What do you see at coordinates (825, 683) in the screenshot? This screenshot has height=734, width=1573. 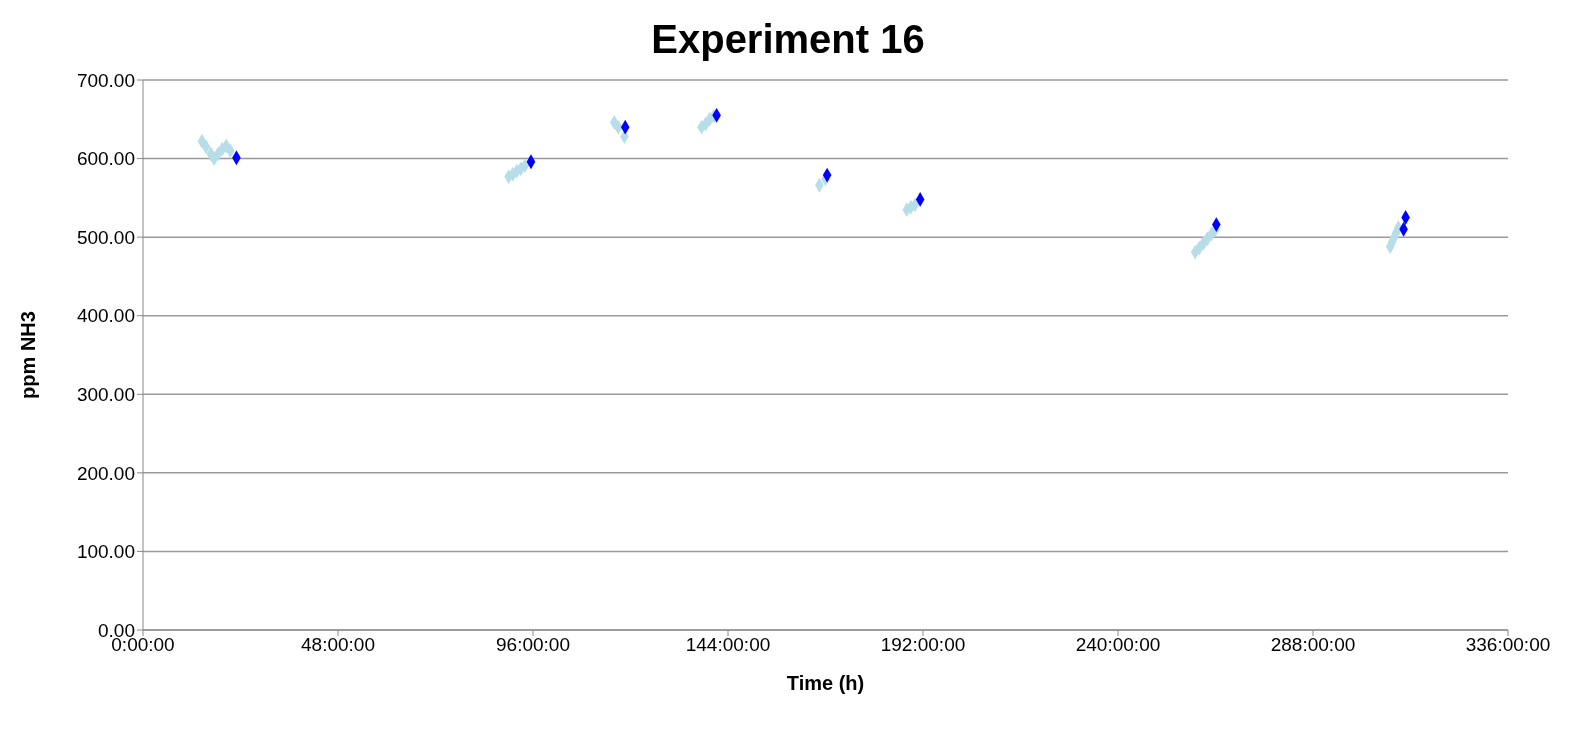 I see `x-axis-title: Time (h)` at bounding box center [825, 683].